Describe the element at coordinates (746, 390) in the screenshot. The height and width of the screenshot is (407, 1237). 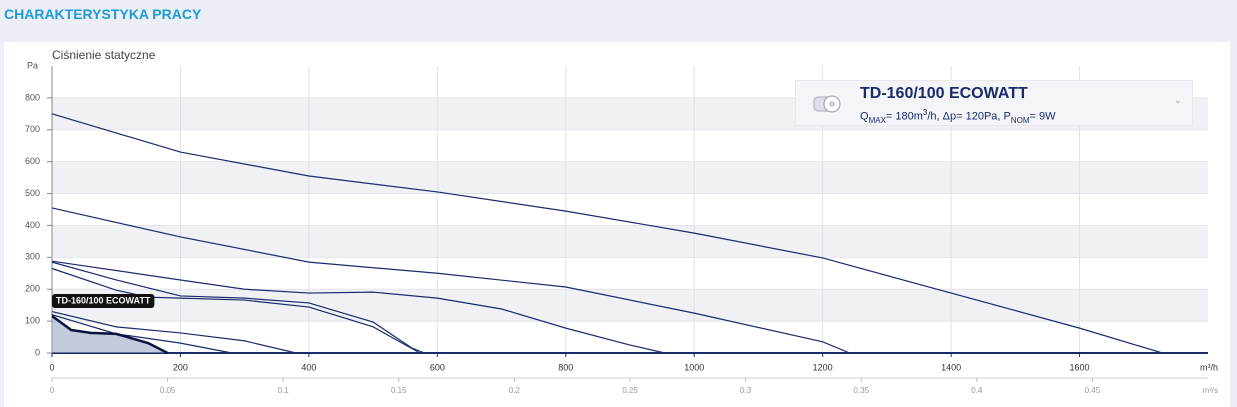
I see `x2-tick-label: 0.3` at that location.